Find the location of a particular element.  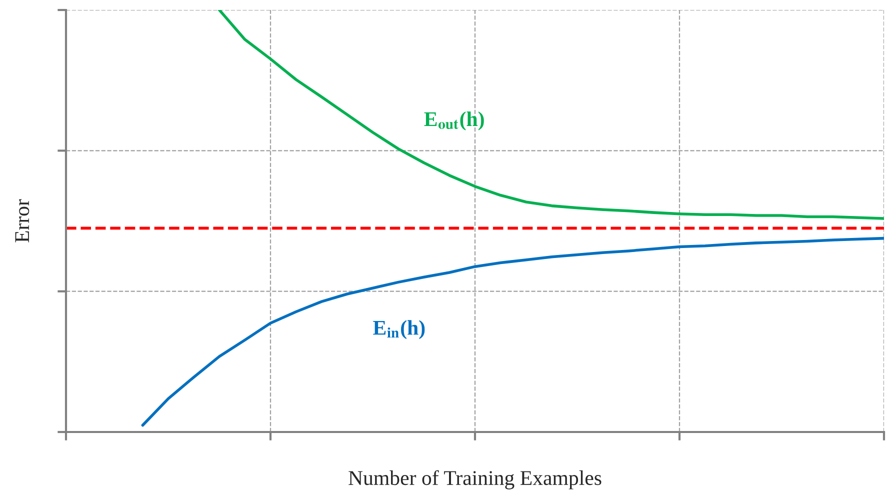

x-axis-title: Number of Training Examples is located at coordinates (475, 480).